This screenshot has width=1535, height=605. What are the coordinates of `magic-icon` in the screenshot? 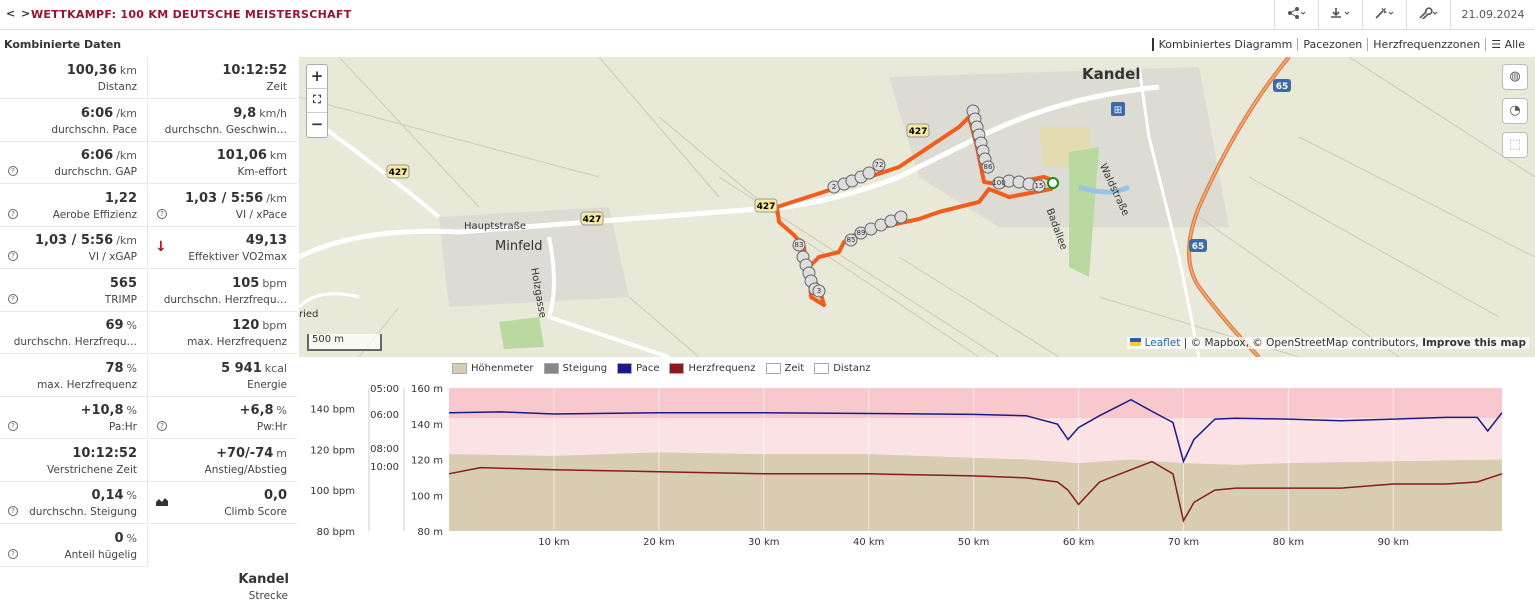 It's located at (1383, 13).